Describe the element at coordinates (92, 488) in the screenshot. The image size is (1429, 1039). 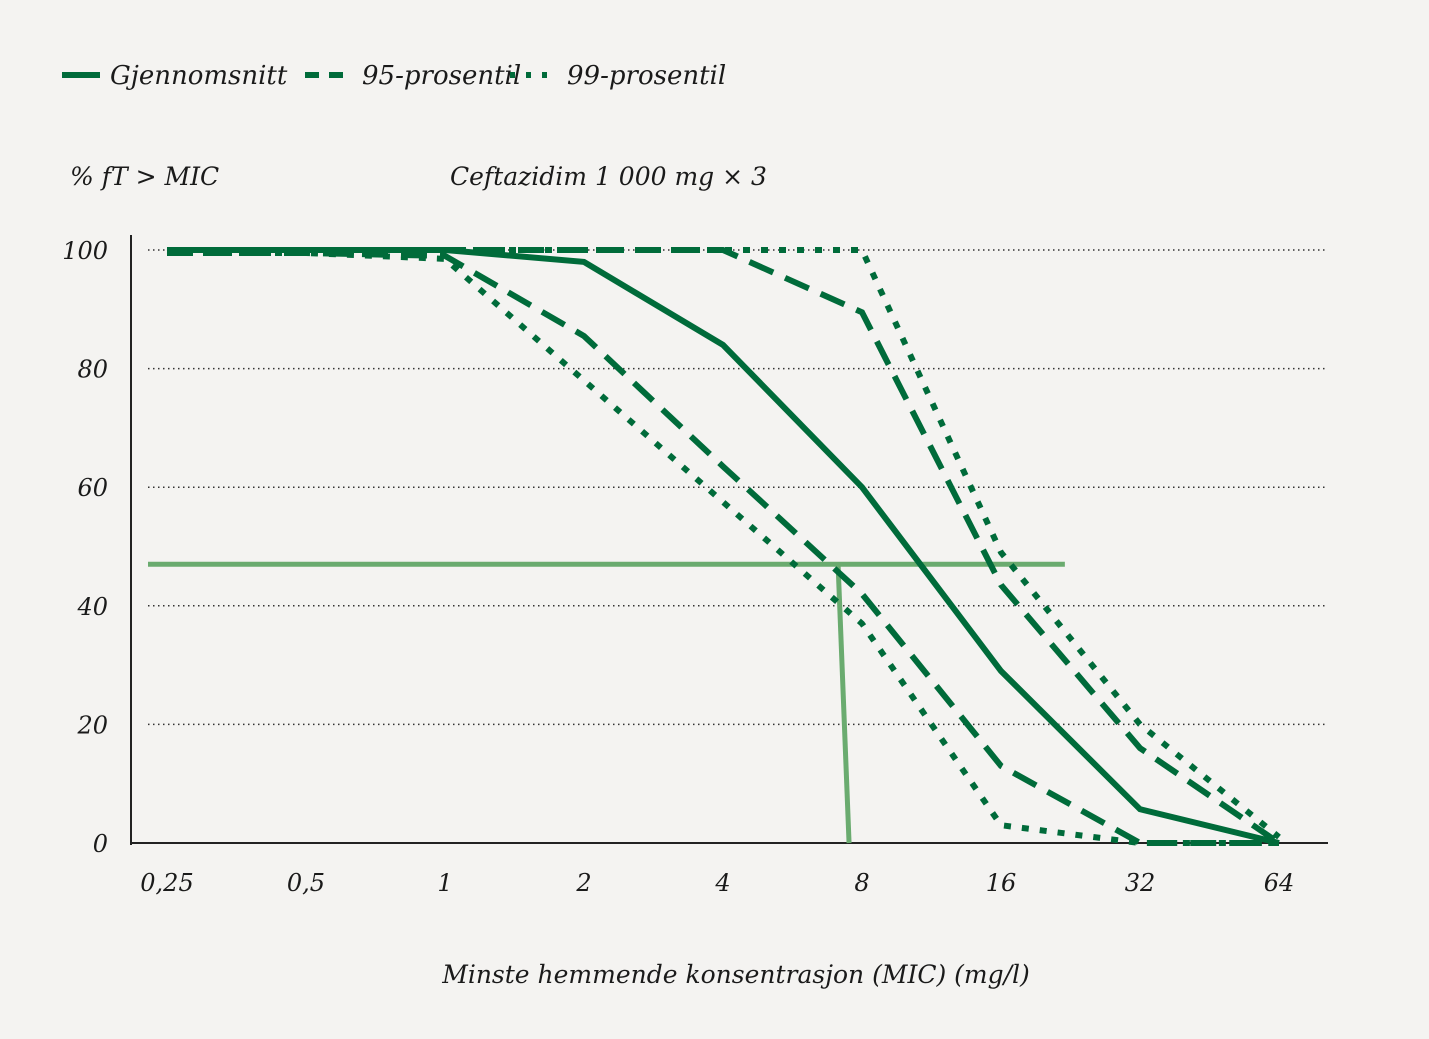
I see `y-tick-label: 60` at that location.